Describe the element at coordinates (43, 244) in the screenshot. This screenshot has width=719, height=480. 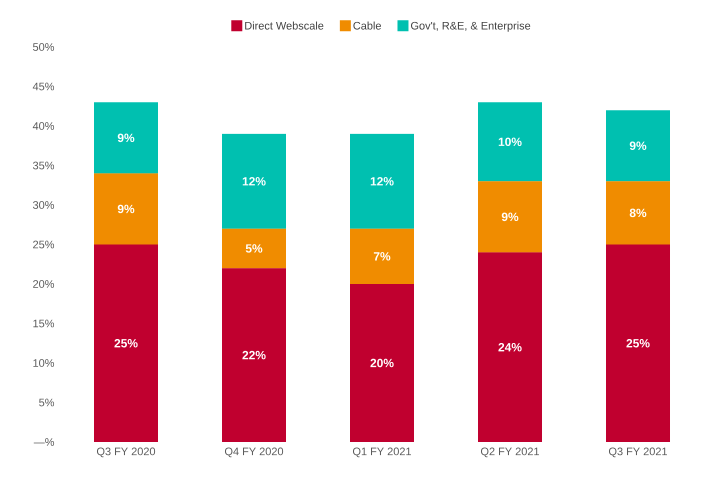
I see `y-tick-label: 25%` at that location.